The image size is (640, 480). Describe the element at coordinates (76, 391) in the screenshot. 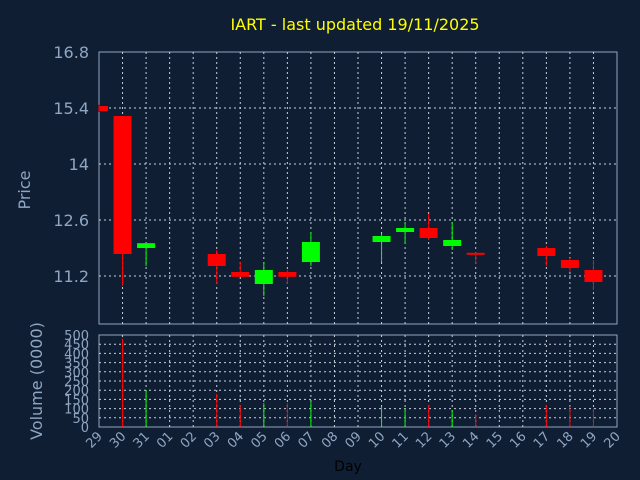

I see `volume-tick-label: 200` at that location.